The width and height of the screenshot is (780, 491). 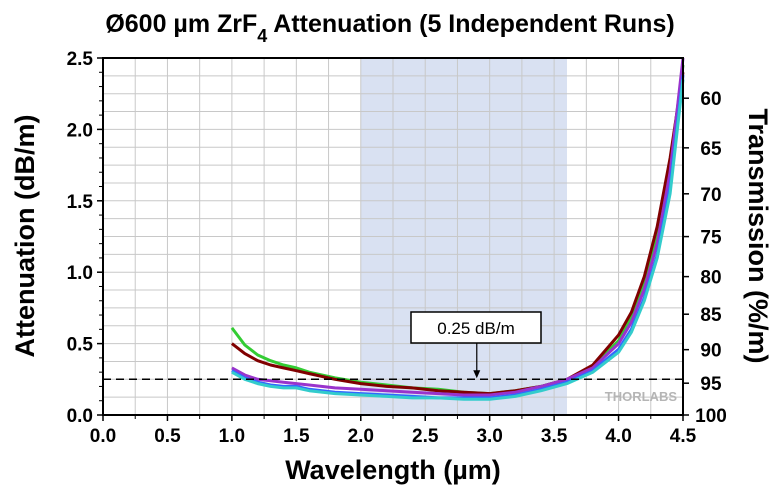 I want to click on x-tick-label: 0.0, so click(x=103, y=436).